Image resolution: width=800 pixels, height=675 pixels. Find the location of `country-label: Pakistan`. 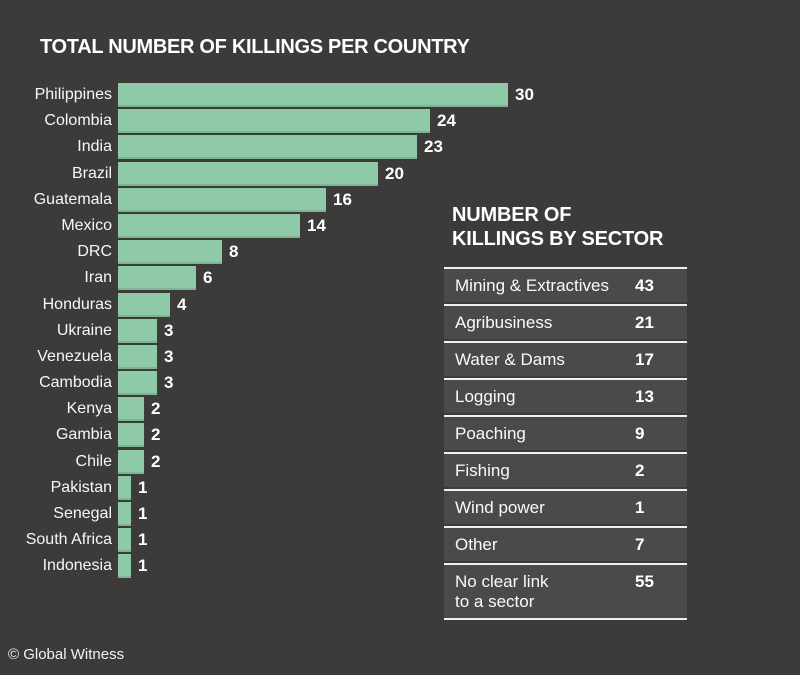

country-label: Pakistan is located at coordinates (81, 487).